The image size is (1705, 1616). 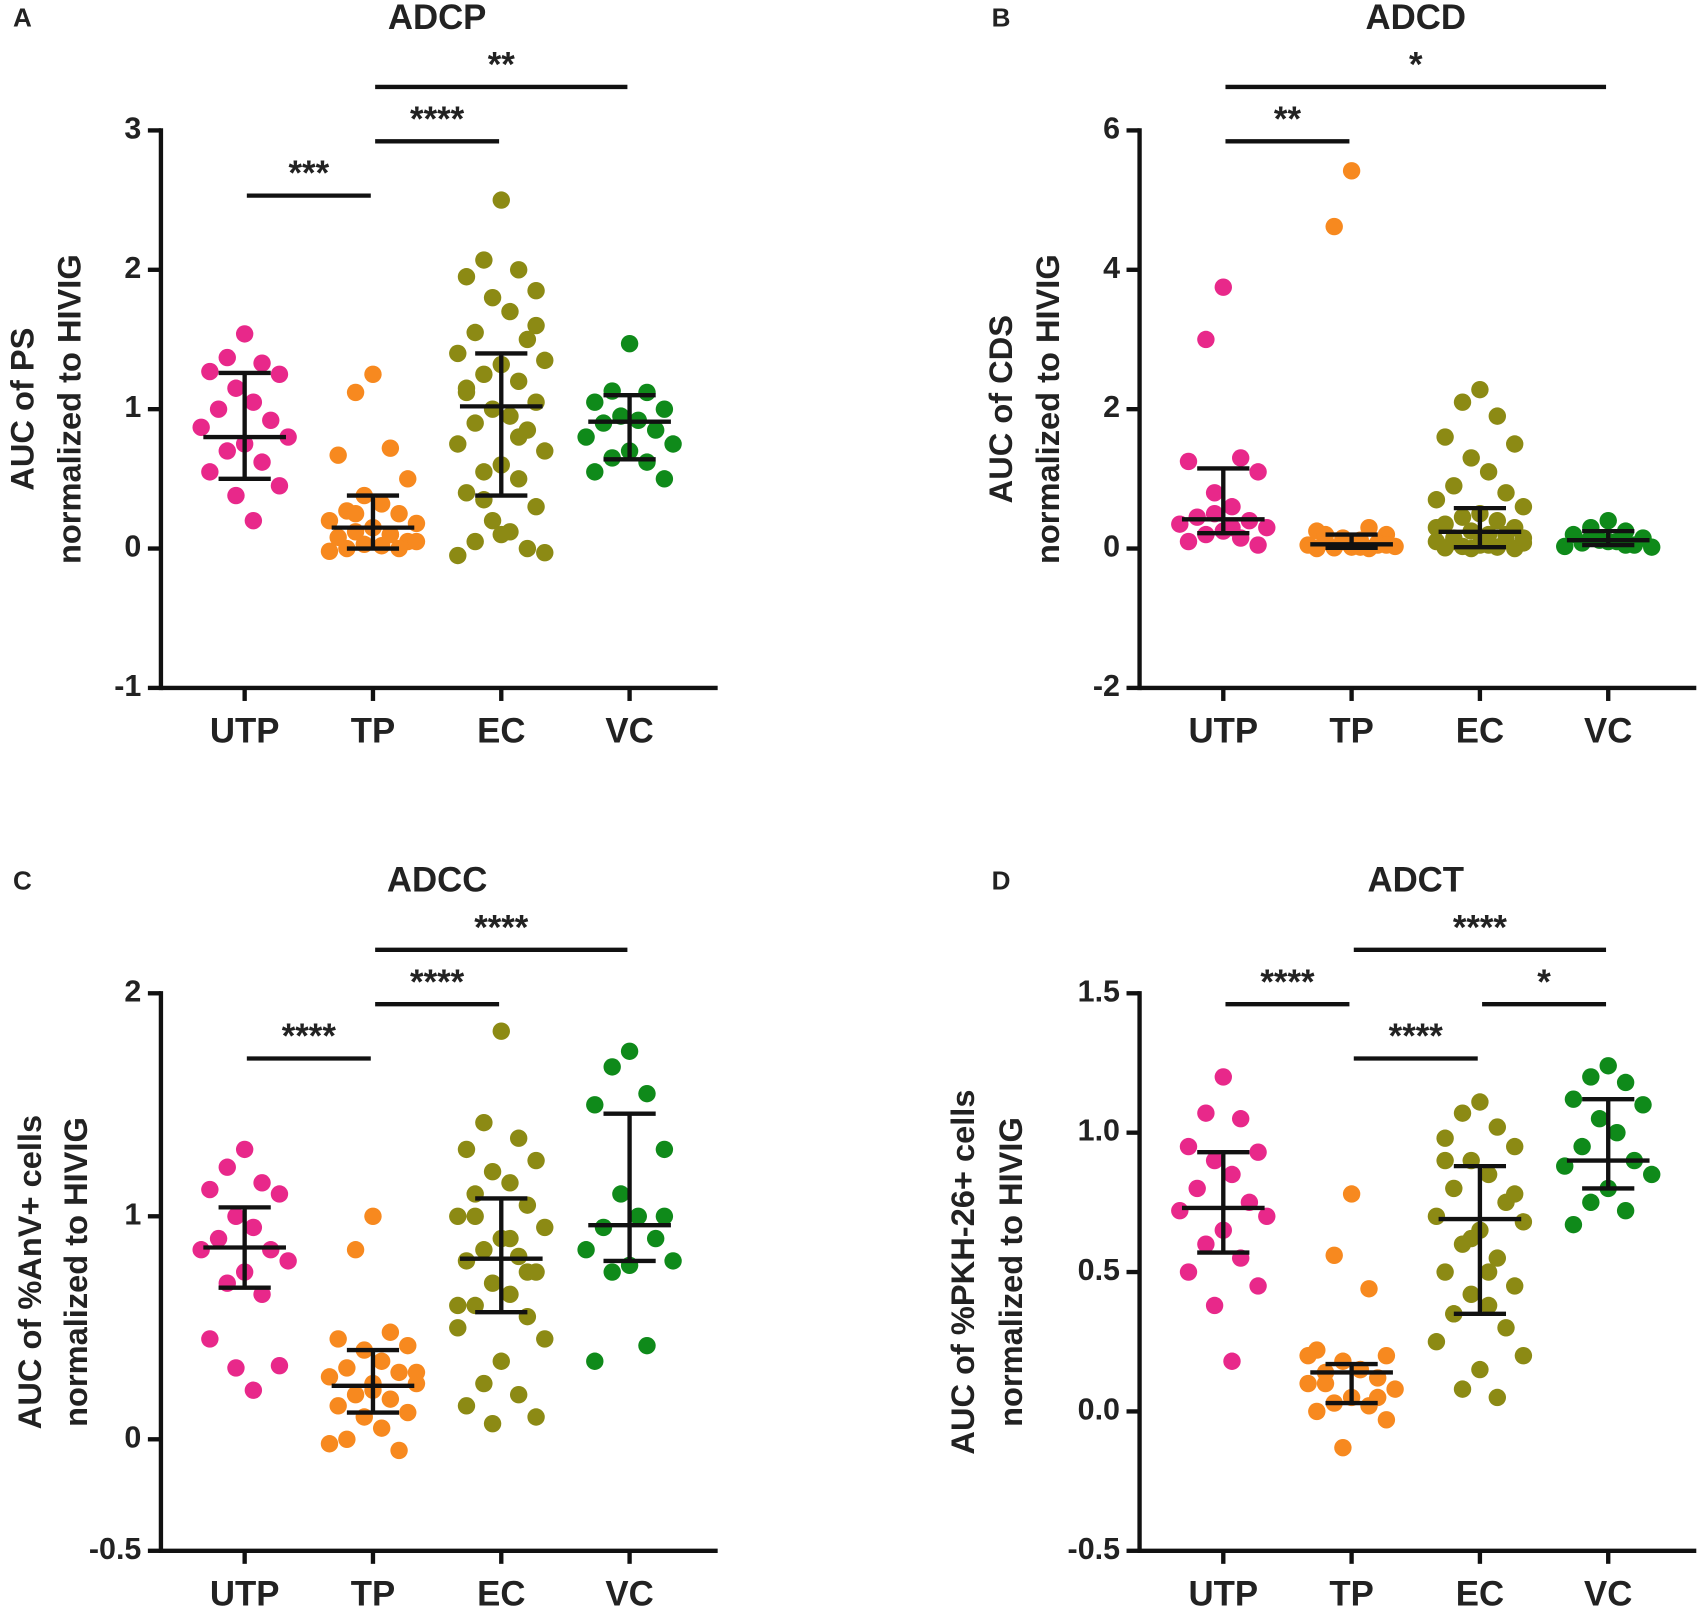 What do you see at coordinates (1287, 983) in the screenshot?
I see `significance-label: ****` at bounding box center [1287, 983].